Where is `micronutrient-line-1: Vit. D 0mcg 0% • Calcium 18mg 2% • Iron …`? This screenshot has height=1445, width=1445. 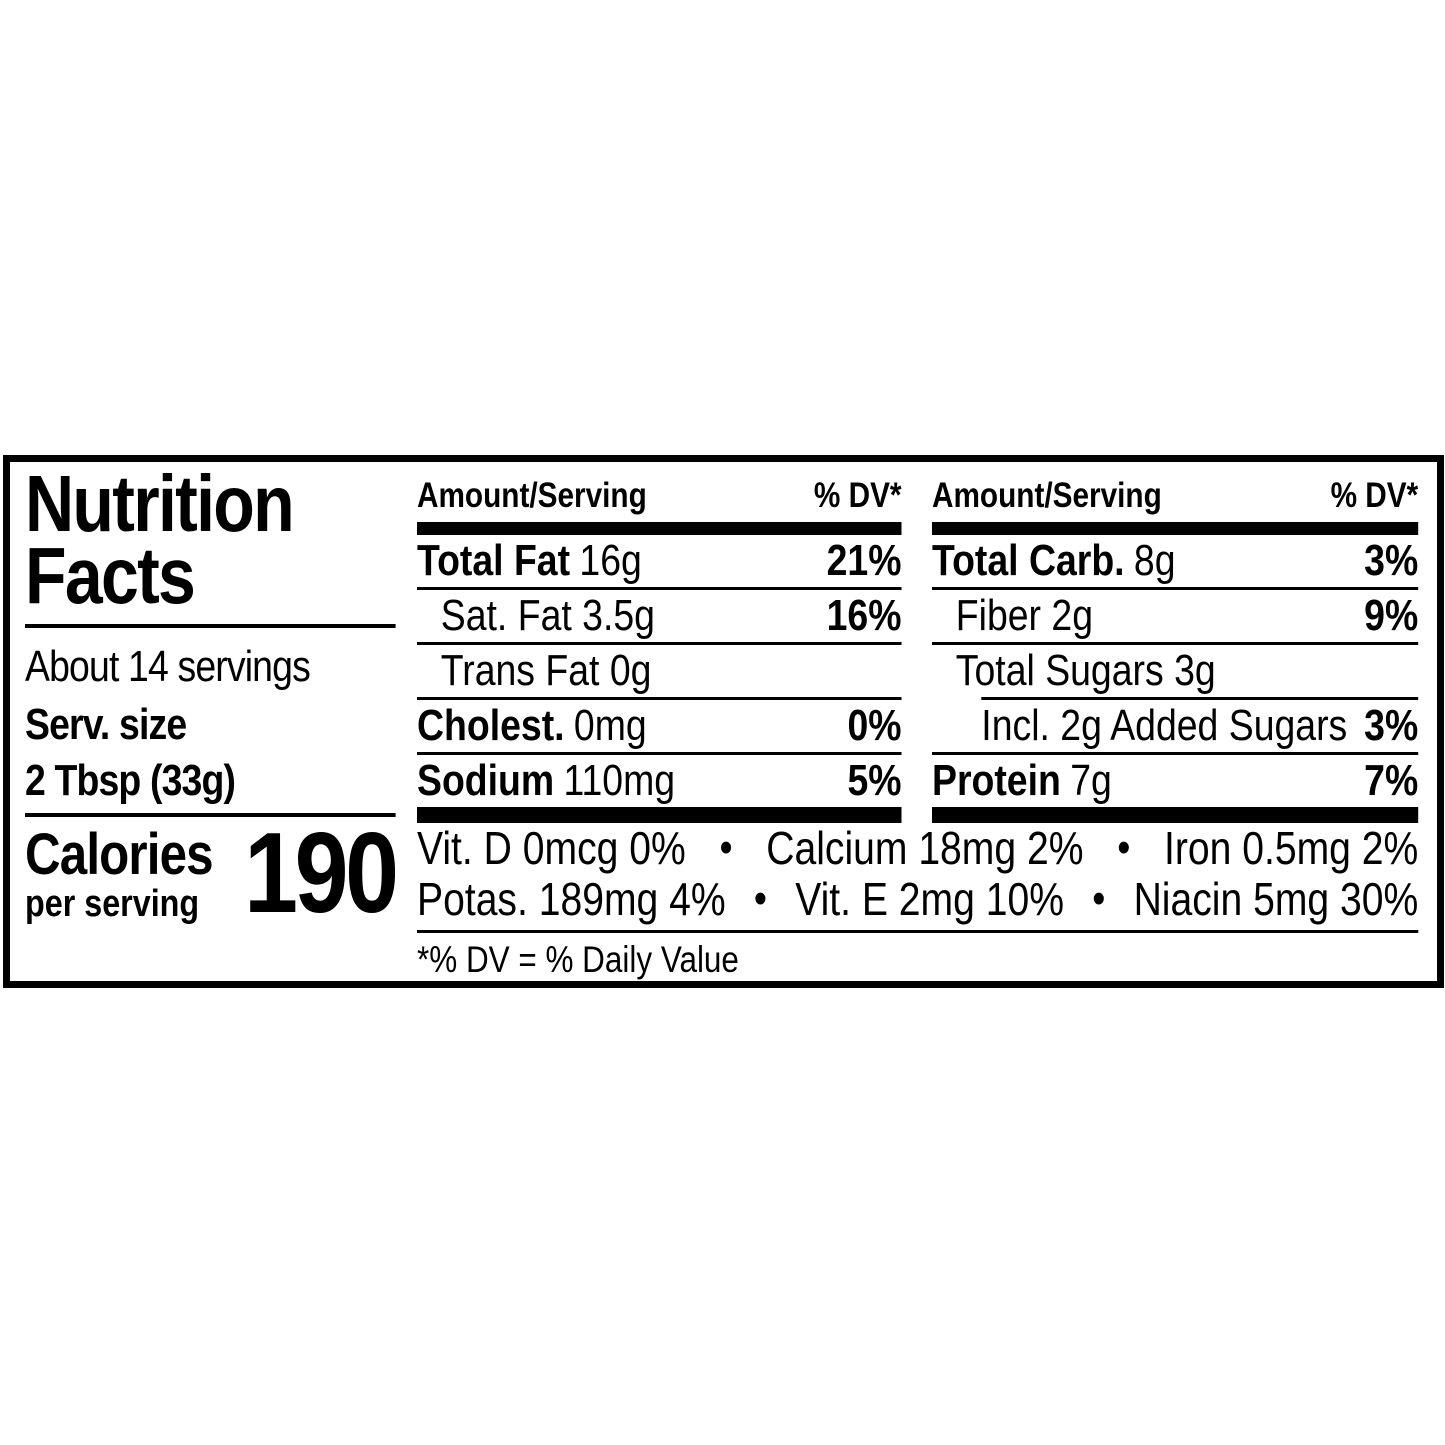 micronutrient-line-1: Vit. D 0mcg 0% • Calcium 18mg 2% • Iron … is located at coordinates (918, 847).